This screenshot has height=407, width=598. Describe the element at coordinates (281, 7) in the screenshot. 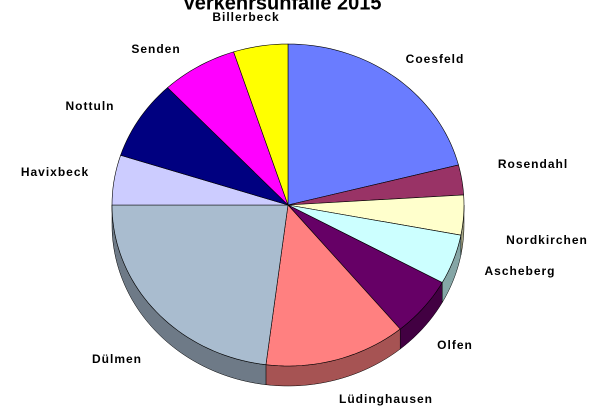

I see `chart-title: Verkehrsunfälle 2015` at that location.